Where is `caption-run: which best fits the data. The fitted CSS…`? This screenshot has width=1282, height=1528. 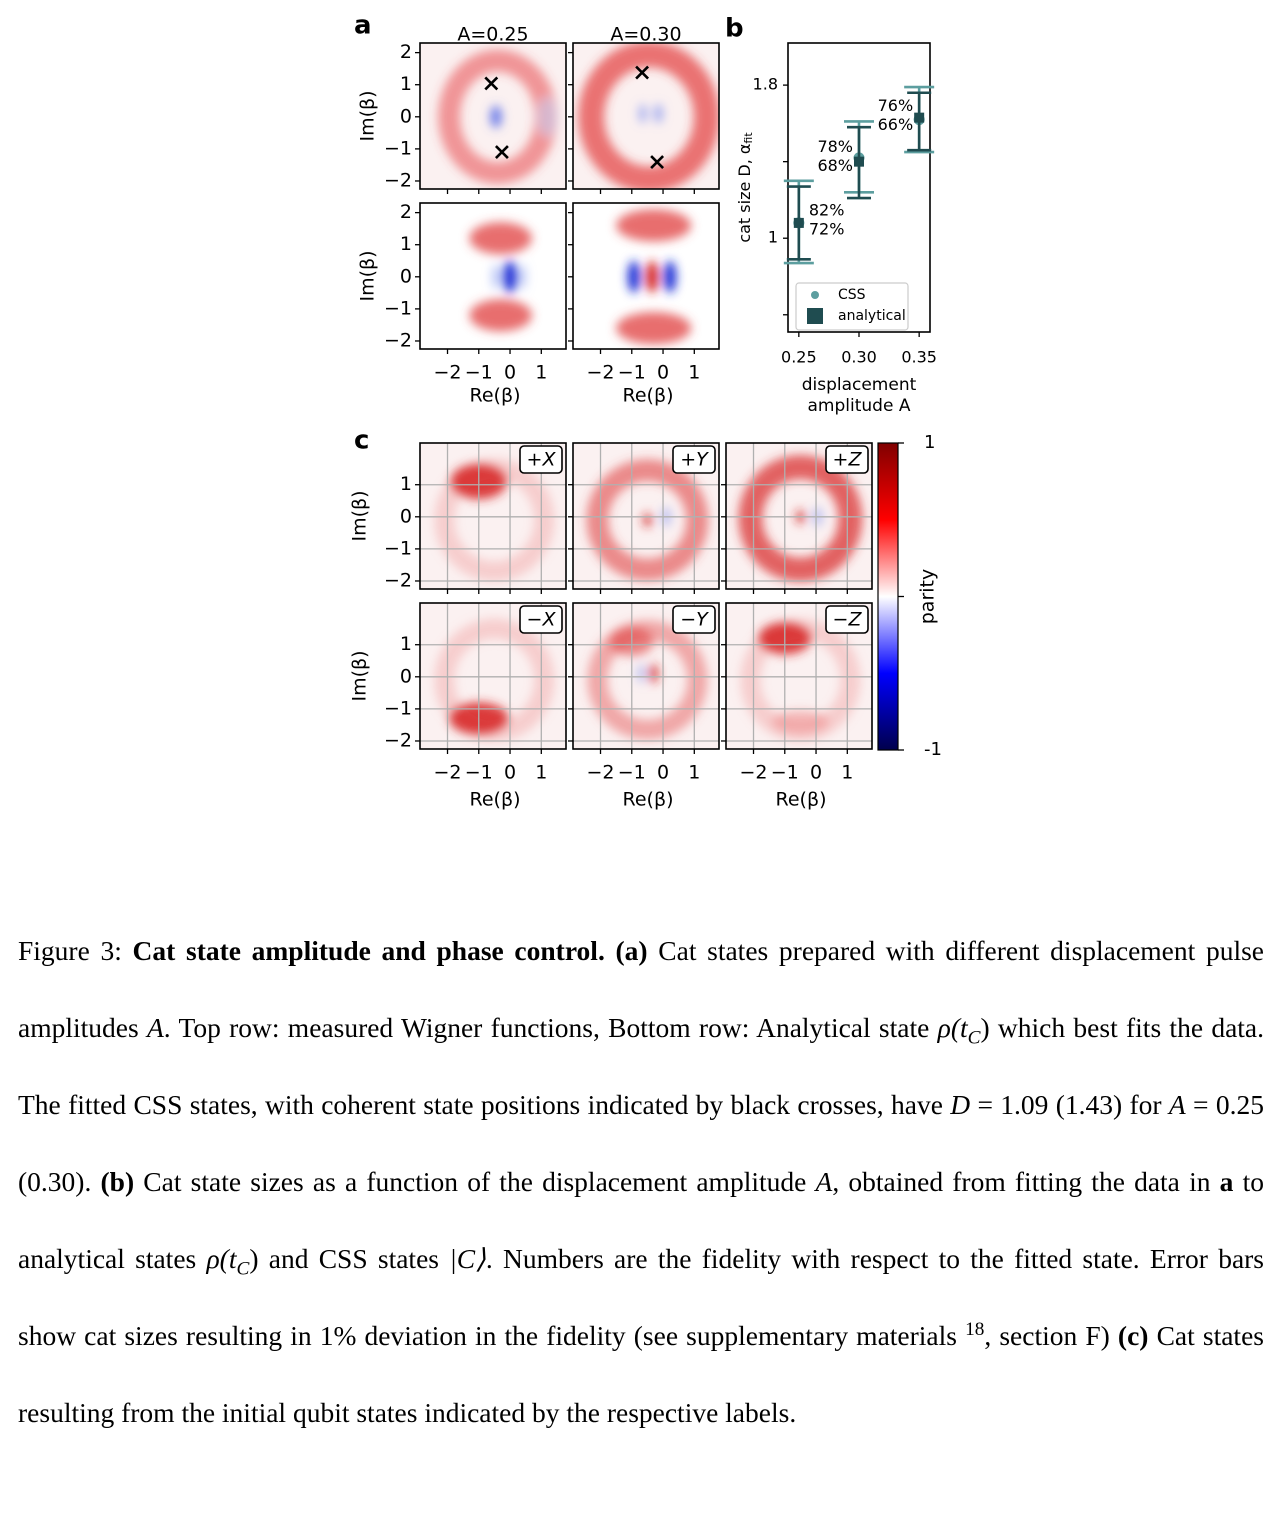 caption-run: which best fits the data. The fitted CSS… is located at coordinates (641, 1066).